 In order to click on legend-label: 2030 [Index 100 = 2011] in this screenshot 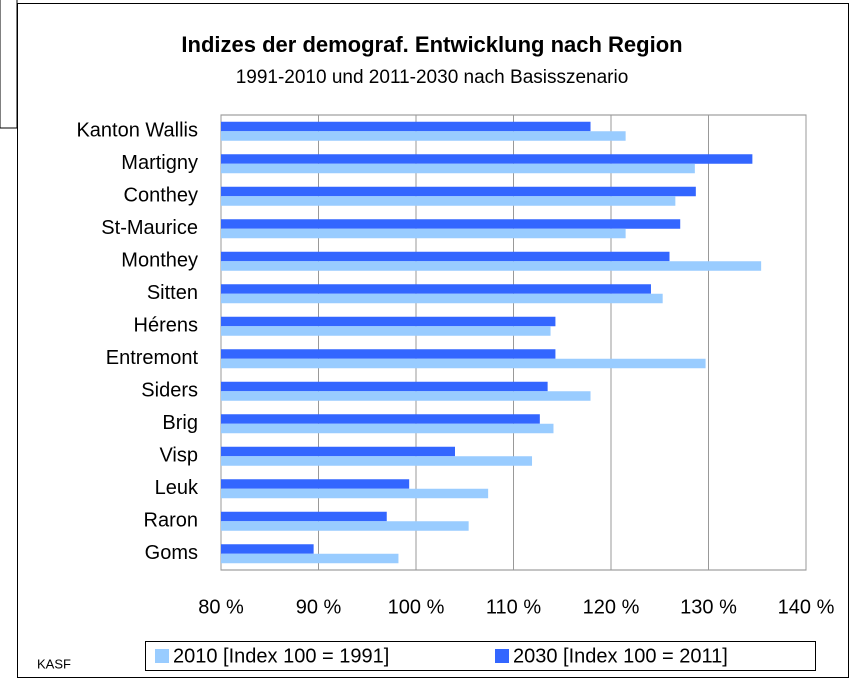, I will do `click(620, 656)`.